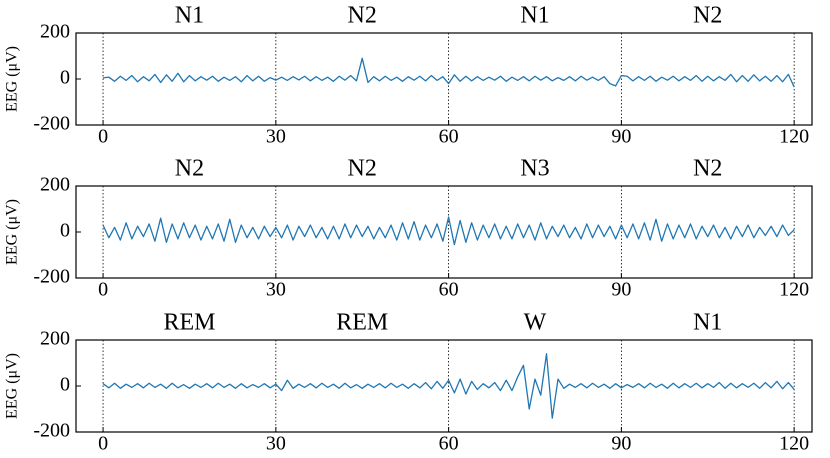 The image size is (830, 458). I want to click on stage-label: W, so click(535, 323).